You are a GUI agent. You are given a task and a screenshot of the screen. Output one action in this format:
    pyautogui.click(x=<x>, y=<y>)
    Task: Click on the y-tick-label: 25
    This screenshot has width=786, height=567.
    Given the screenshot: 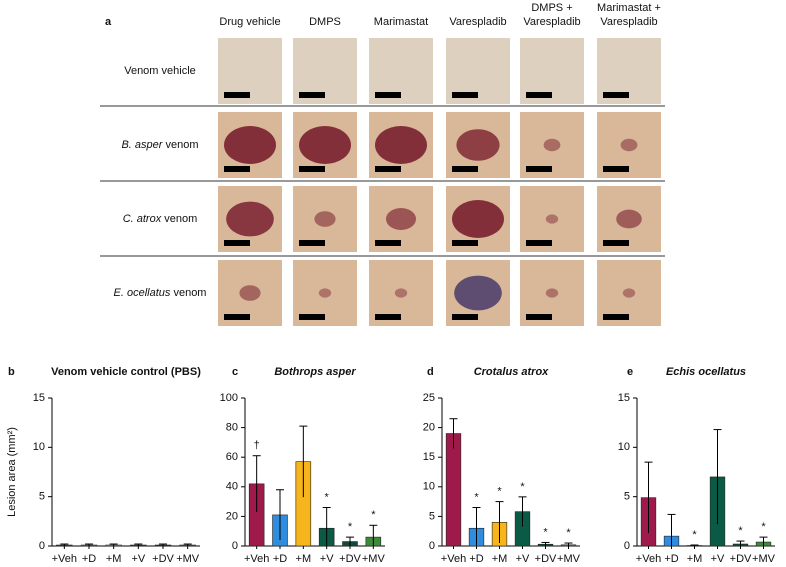 What is the action you would take?
    pyautogui.click(x=429, y=398)
    